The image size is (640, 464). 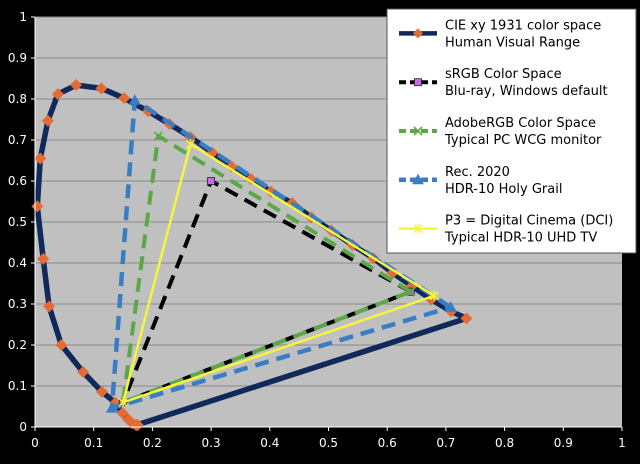 I want to click on y-tick-label: 0.7, so click(x=17, y=140).